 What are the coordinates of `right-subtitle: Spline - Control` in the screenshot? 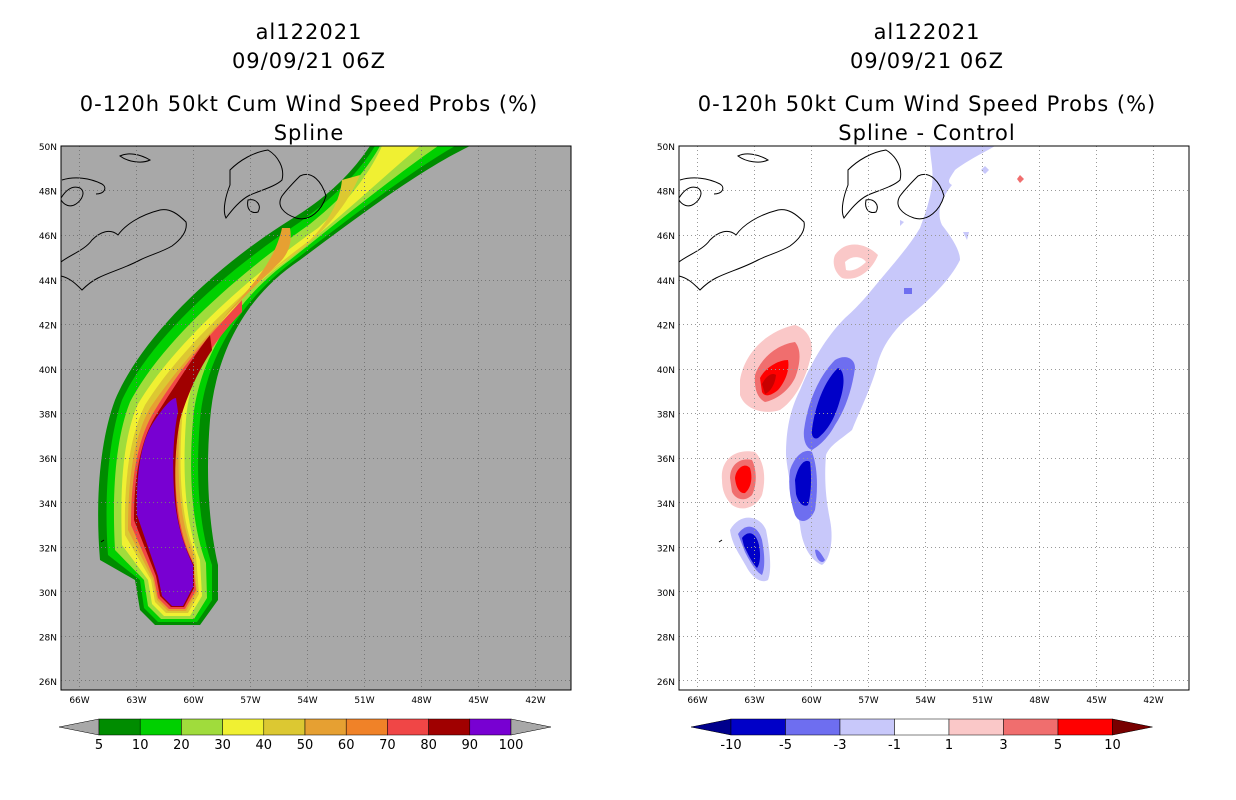 It's located at (927, 133).